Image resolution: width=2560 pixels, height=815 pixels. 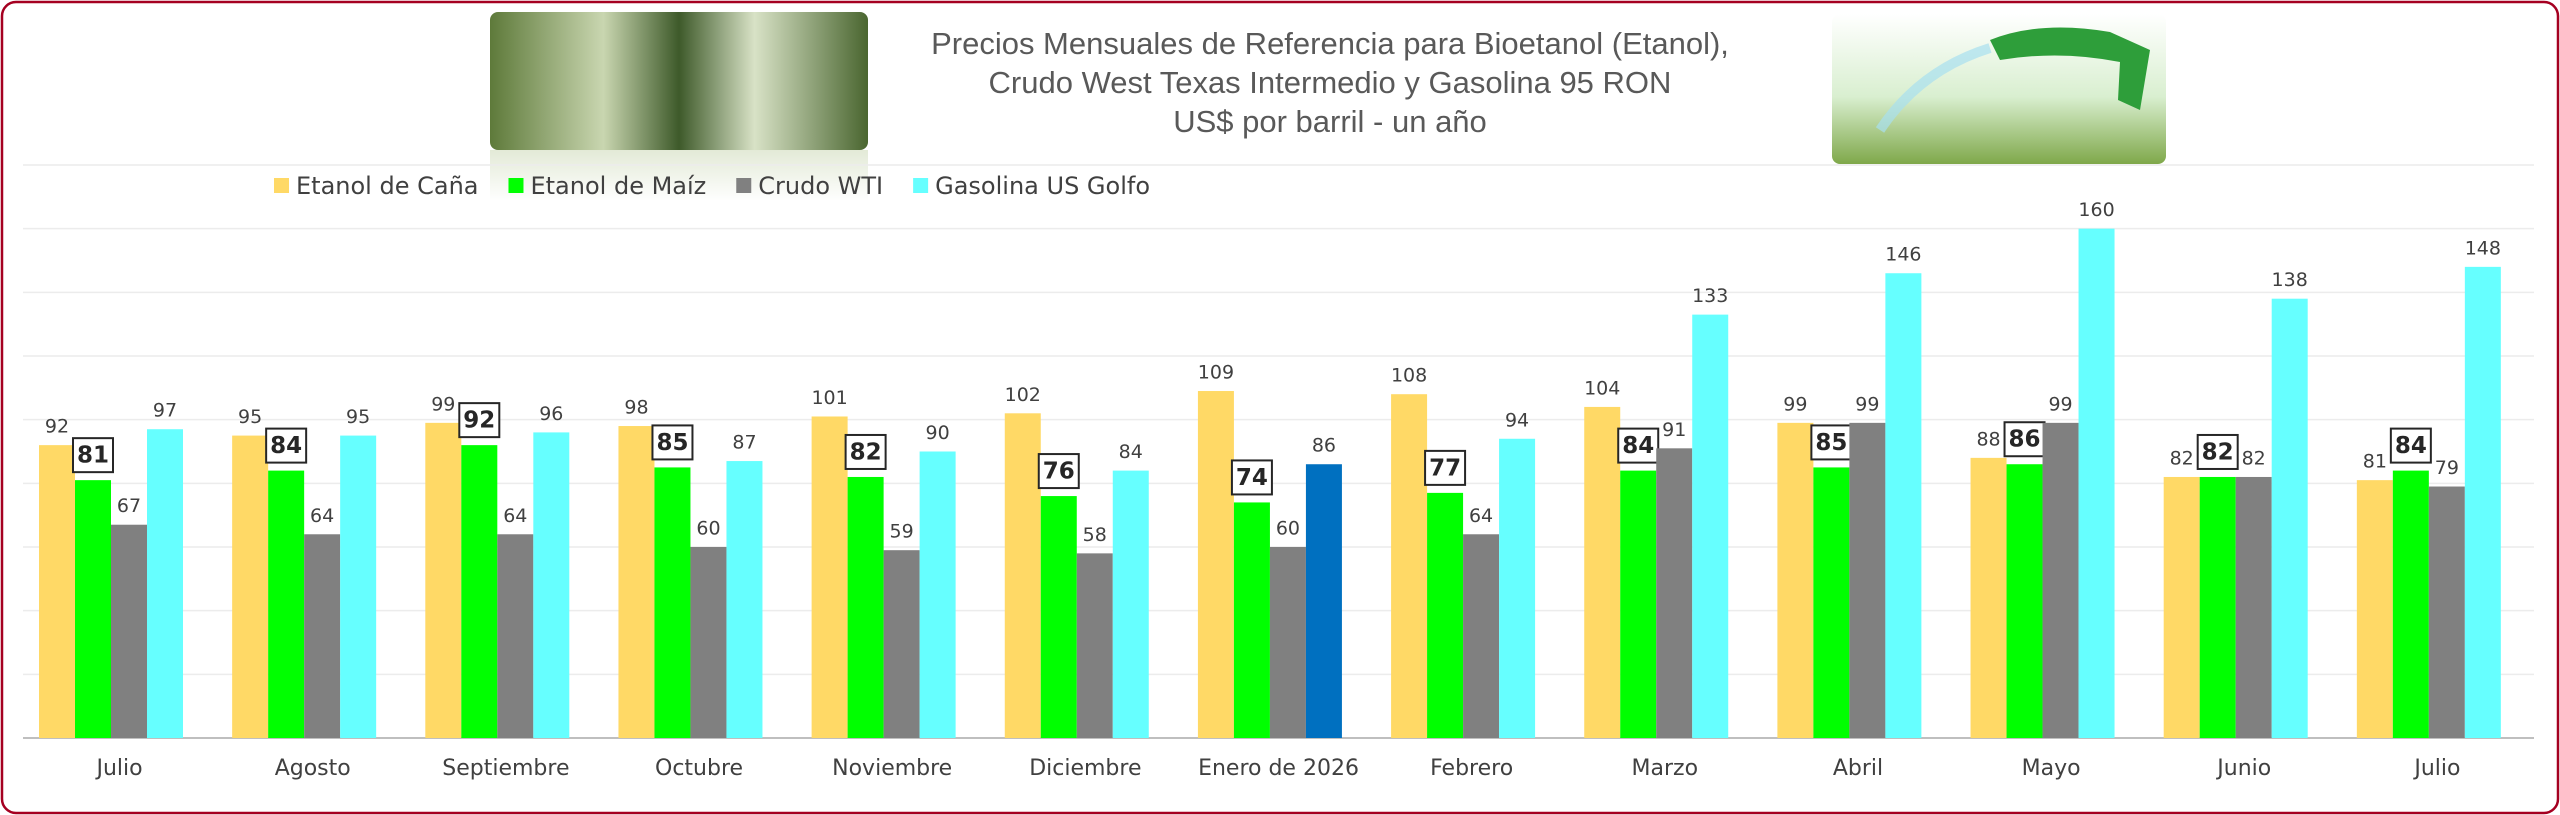 I want to click on data-label: 91, so click(x=1674, y=430).